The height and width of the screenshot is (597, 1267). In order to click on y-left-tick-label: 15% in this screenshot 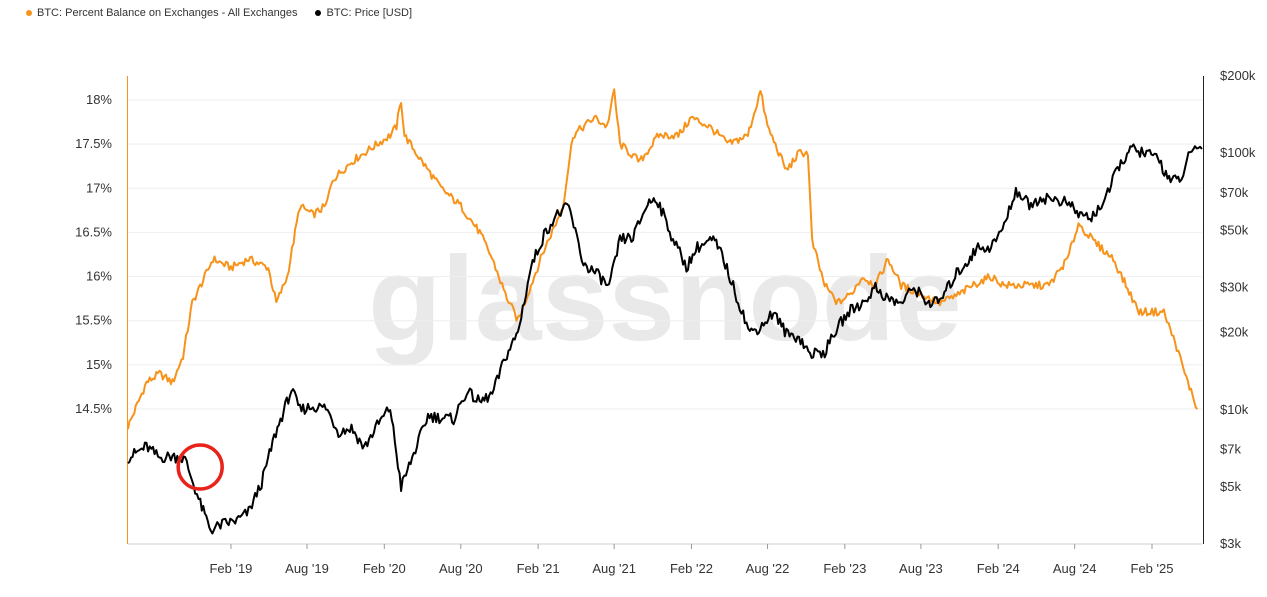, I will do `click(99, 364)`.